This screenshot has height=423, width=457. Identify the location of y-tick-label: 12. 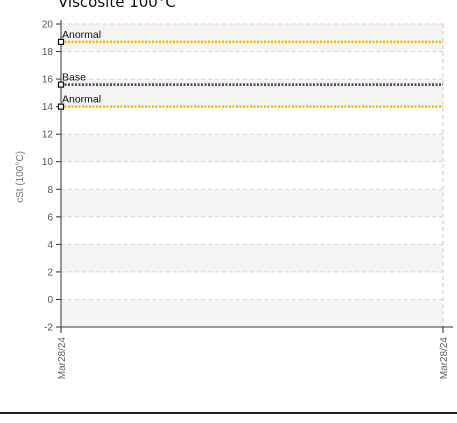
(48, 135).